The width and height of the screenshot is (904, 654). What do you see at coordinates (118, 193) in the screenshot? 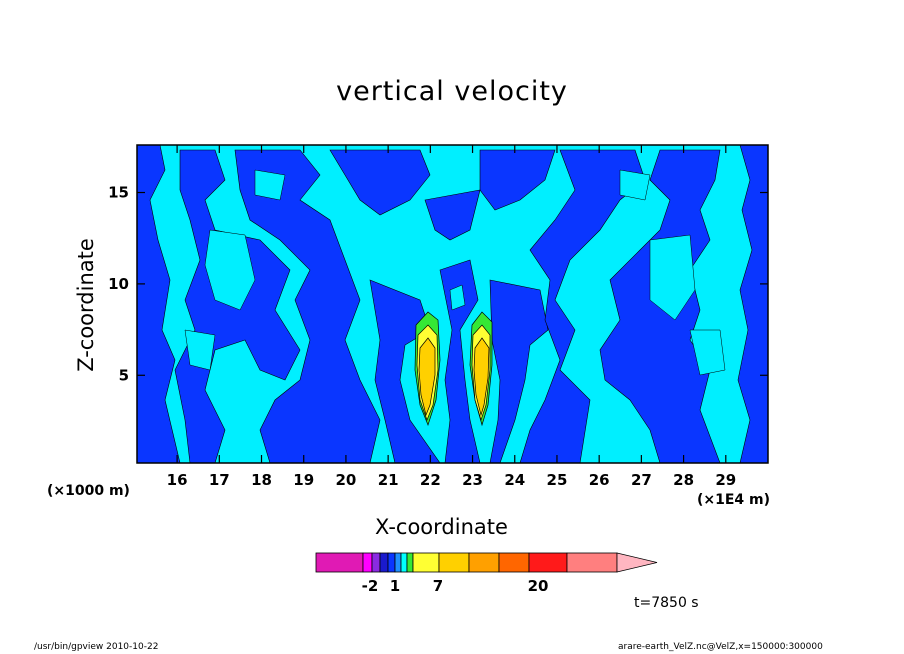
I see `y-tick-label: 15` at bounding box center [118, 193].